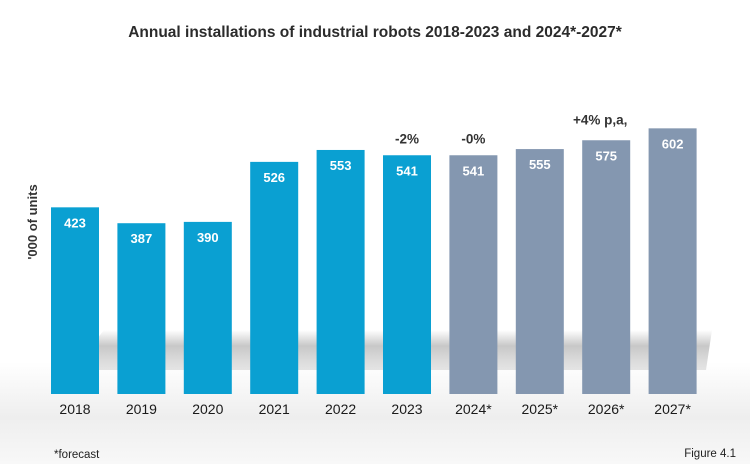 The width and height of the screenshot is (750, 464). Describe the element at coordinates (540, 409) in the screenshot. I see `x-tick-label: 2025*` at that location.